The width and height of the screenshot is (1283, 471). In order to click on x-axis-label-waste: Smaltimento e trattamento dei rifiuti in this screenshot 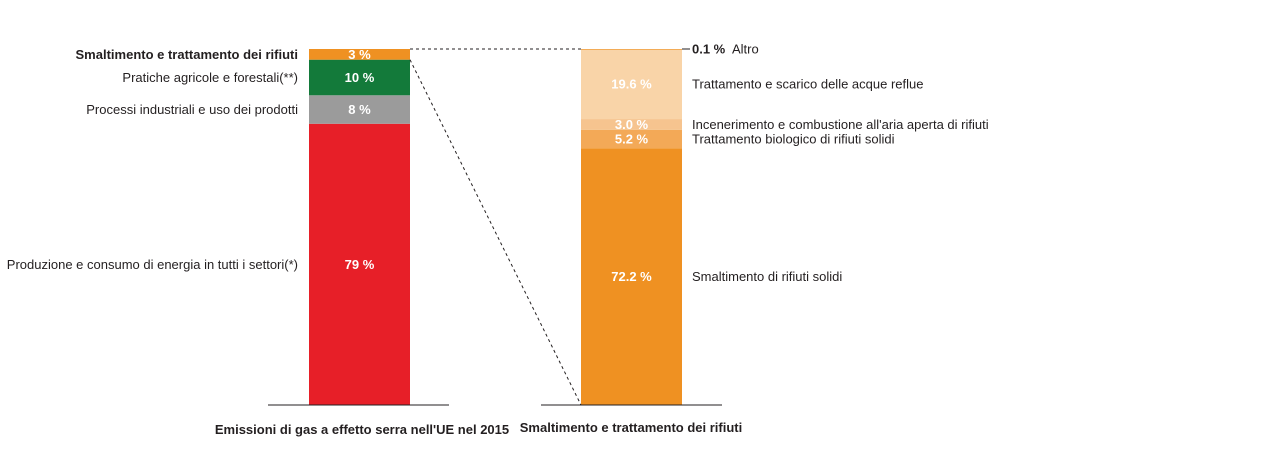, I will do `click(631, 427)`.